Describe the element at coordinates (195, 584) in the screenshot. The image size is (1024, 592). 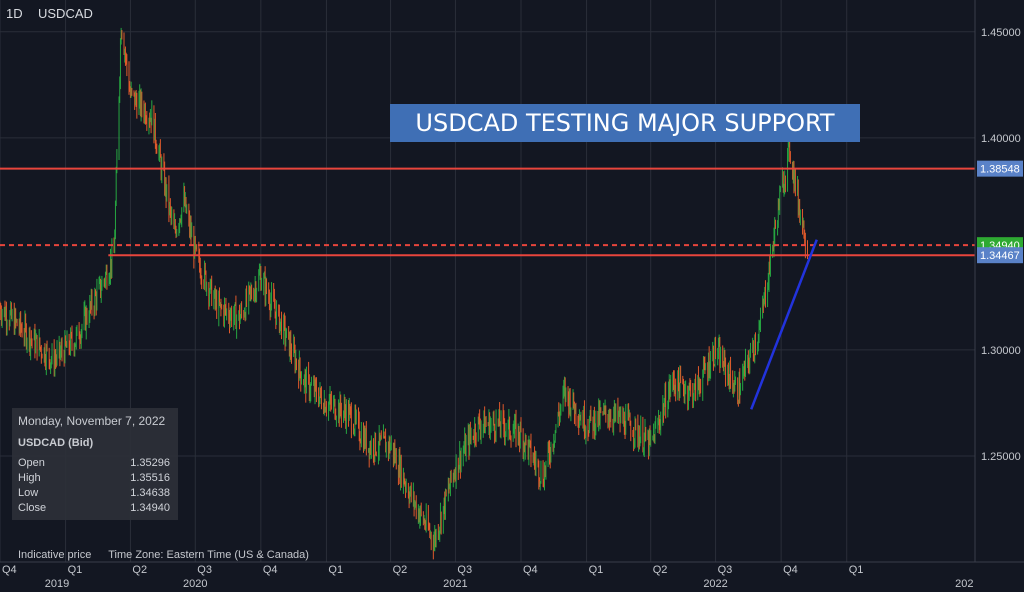
I see `x-year-label: 2020` at that location.